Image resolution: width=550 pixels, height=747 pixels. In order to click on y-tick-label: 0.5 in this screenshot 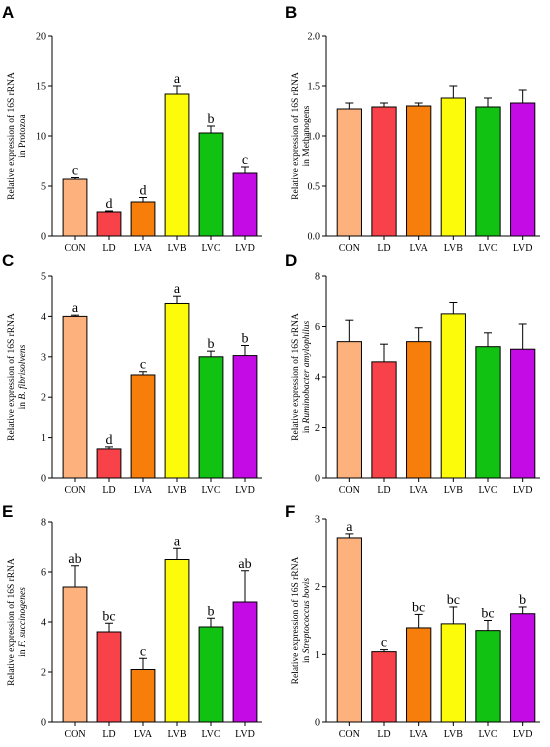, I will do `click(314, 187)`.